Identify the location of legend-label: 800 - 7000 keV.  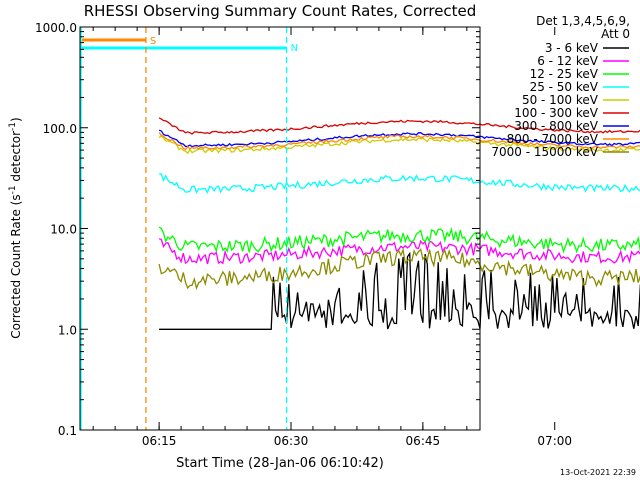
(553, 139).